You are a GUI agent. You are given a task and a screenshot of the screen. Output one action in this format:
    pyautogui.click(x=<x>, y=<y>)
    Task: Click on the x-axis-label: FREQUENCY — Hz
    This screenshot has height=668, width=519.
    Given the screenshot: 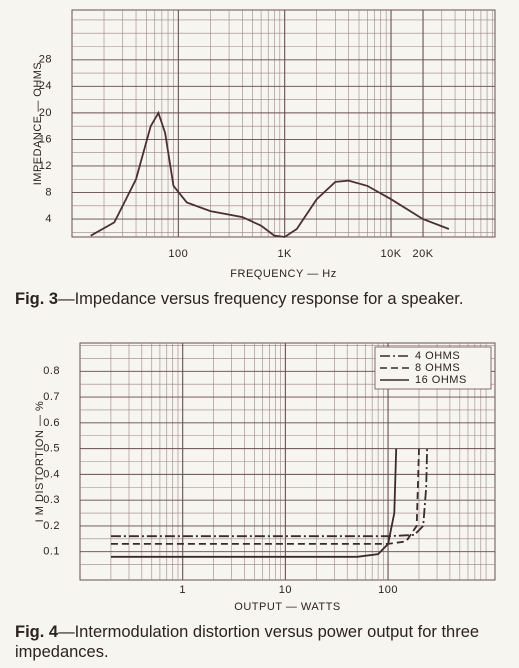 What is the action you would take?
    pyautogui.click(x=283, y=274)
    